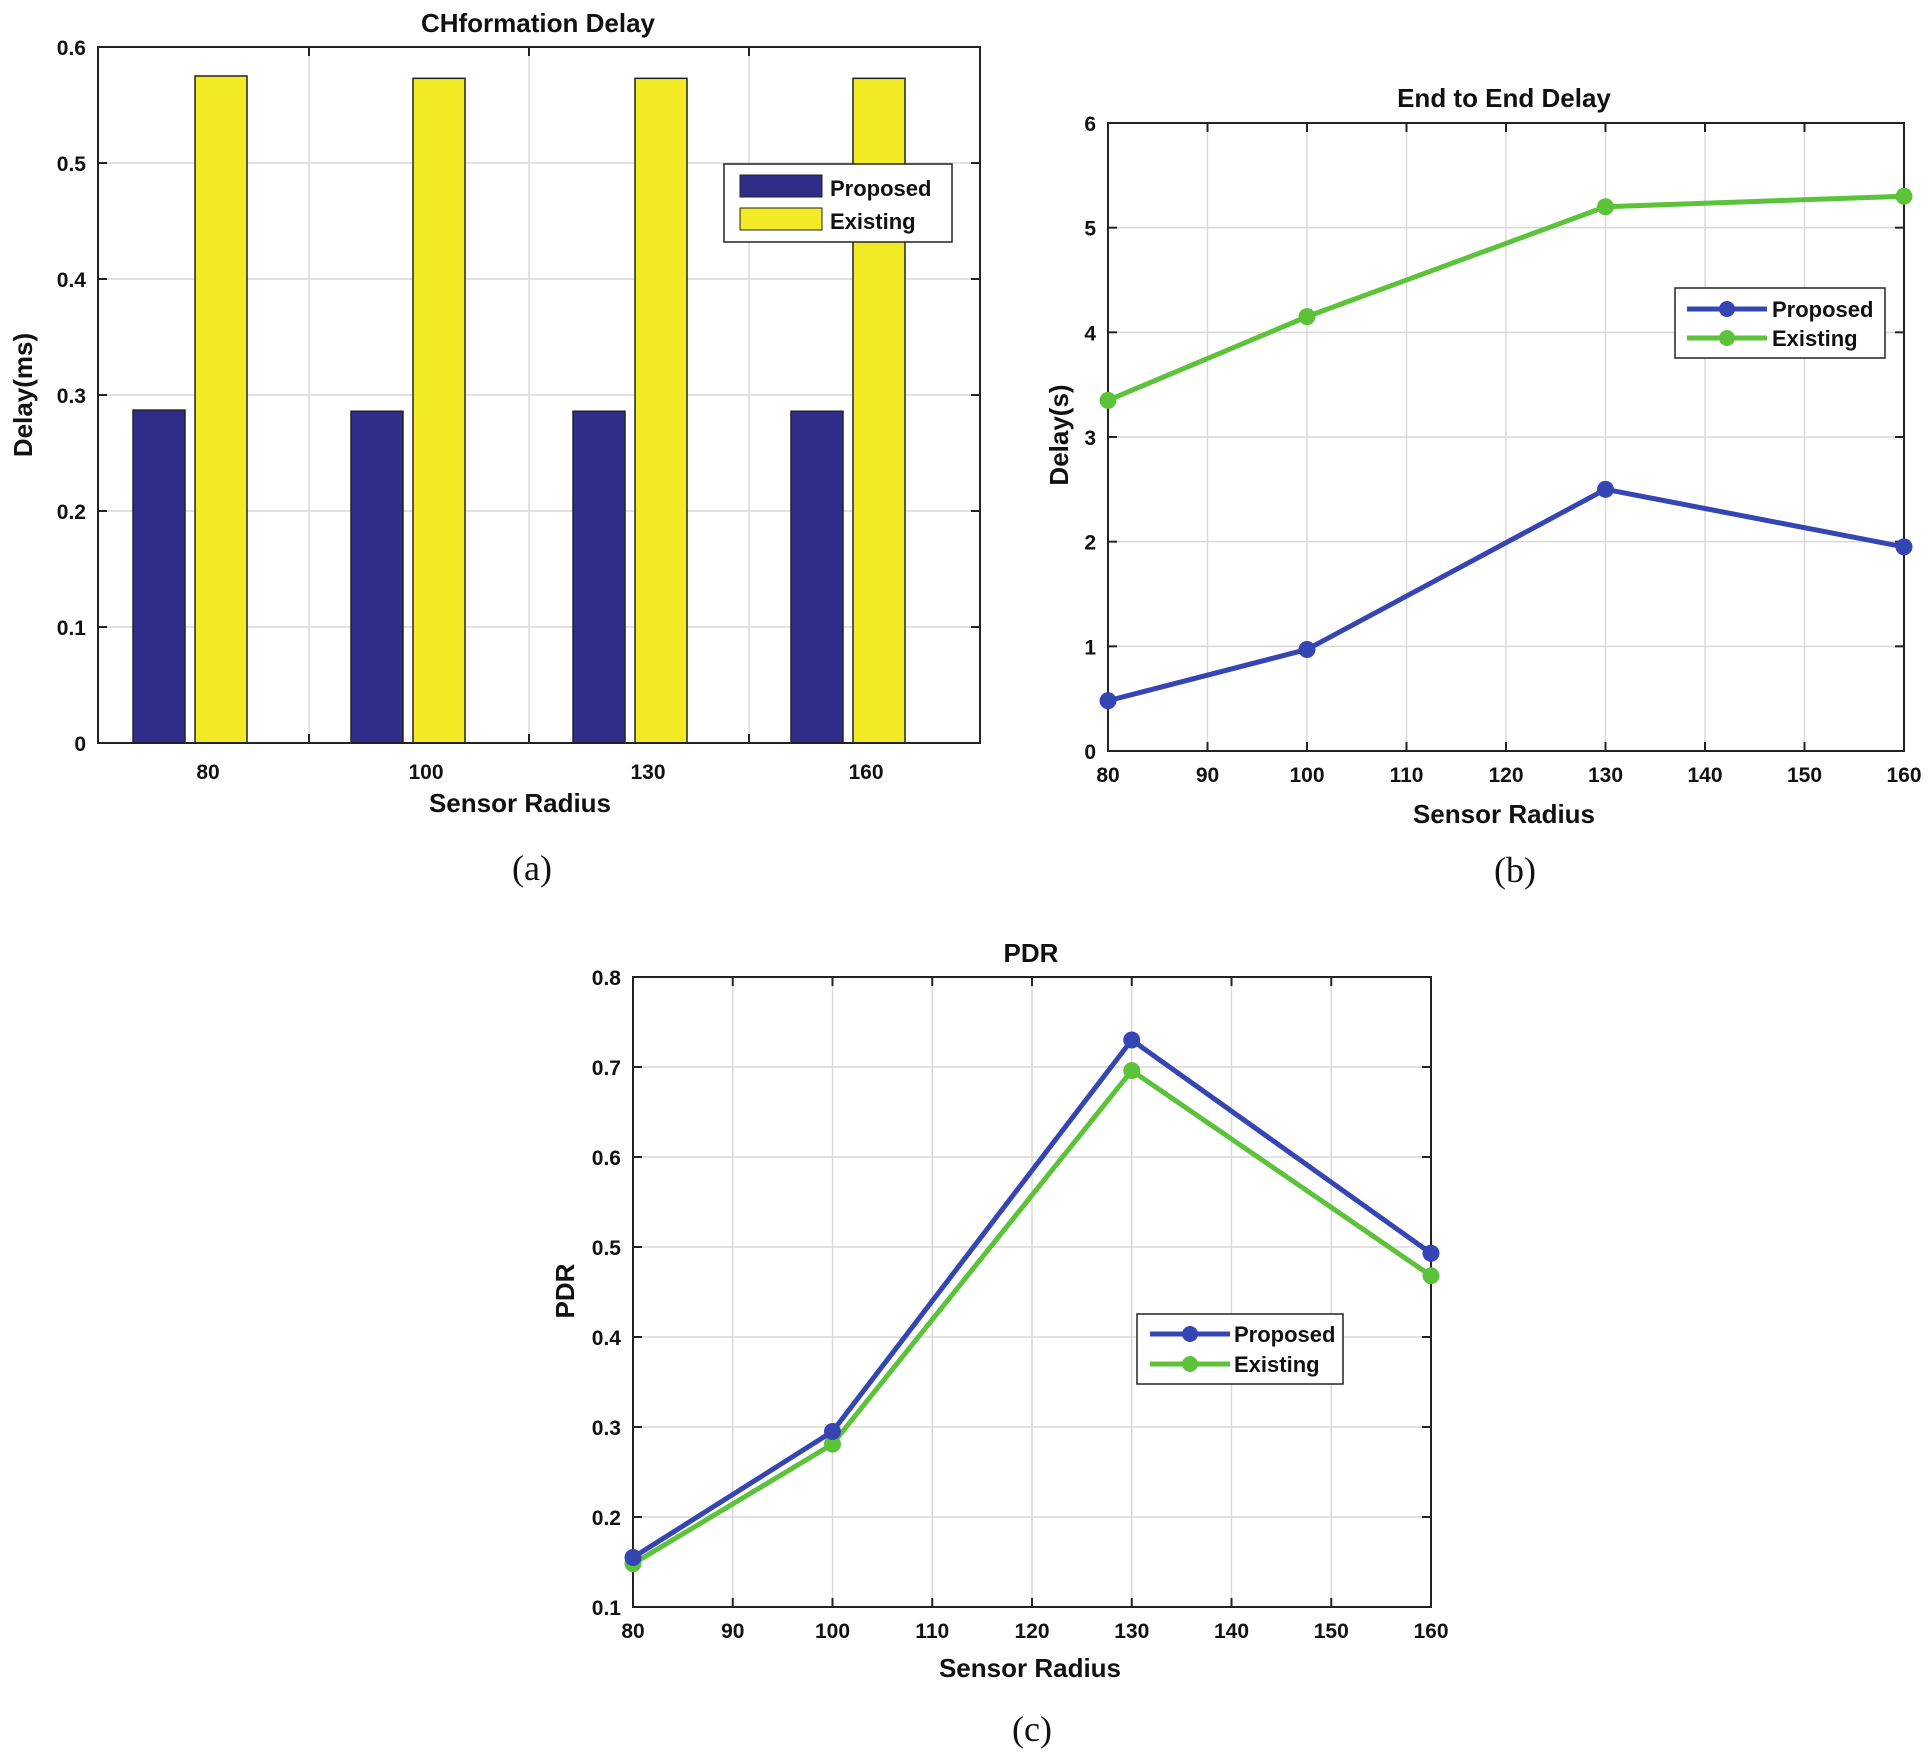  Describe the element at coordinates (1090, 438) in the screenshot. I see `y-tick-label: 3` at that location.